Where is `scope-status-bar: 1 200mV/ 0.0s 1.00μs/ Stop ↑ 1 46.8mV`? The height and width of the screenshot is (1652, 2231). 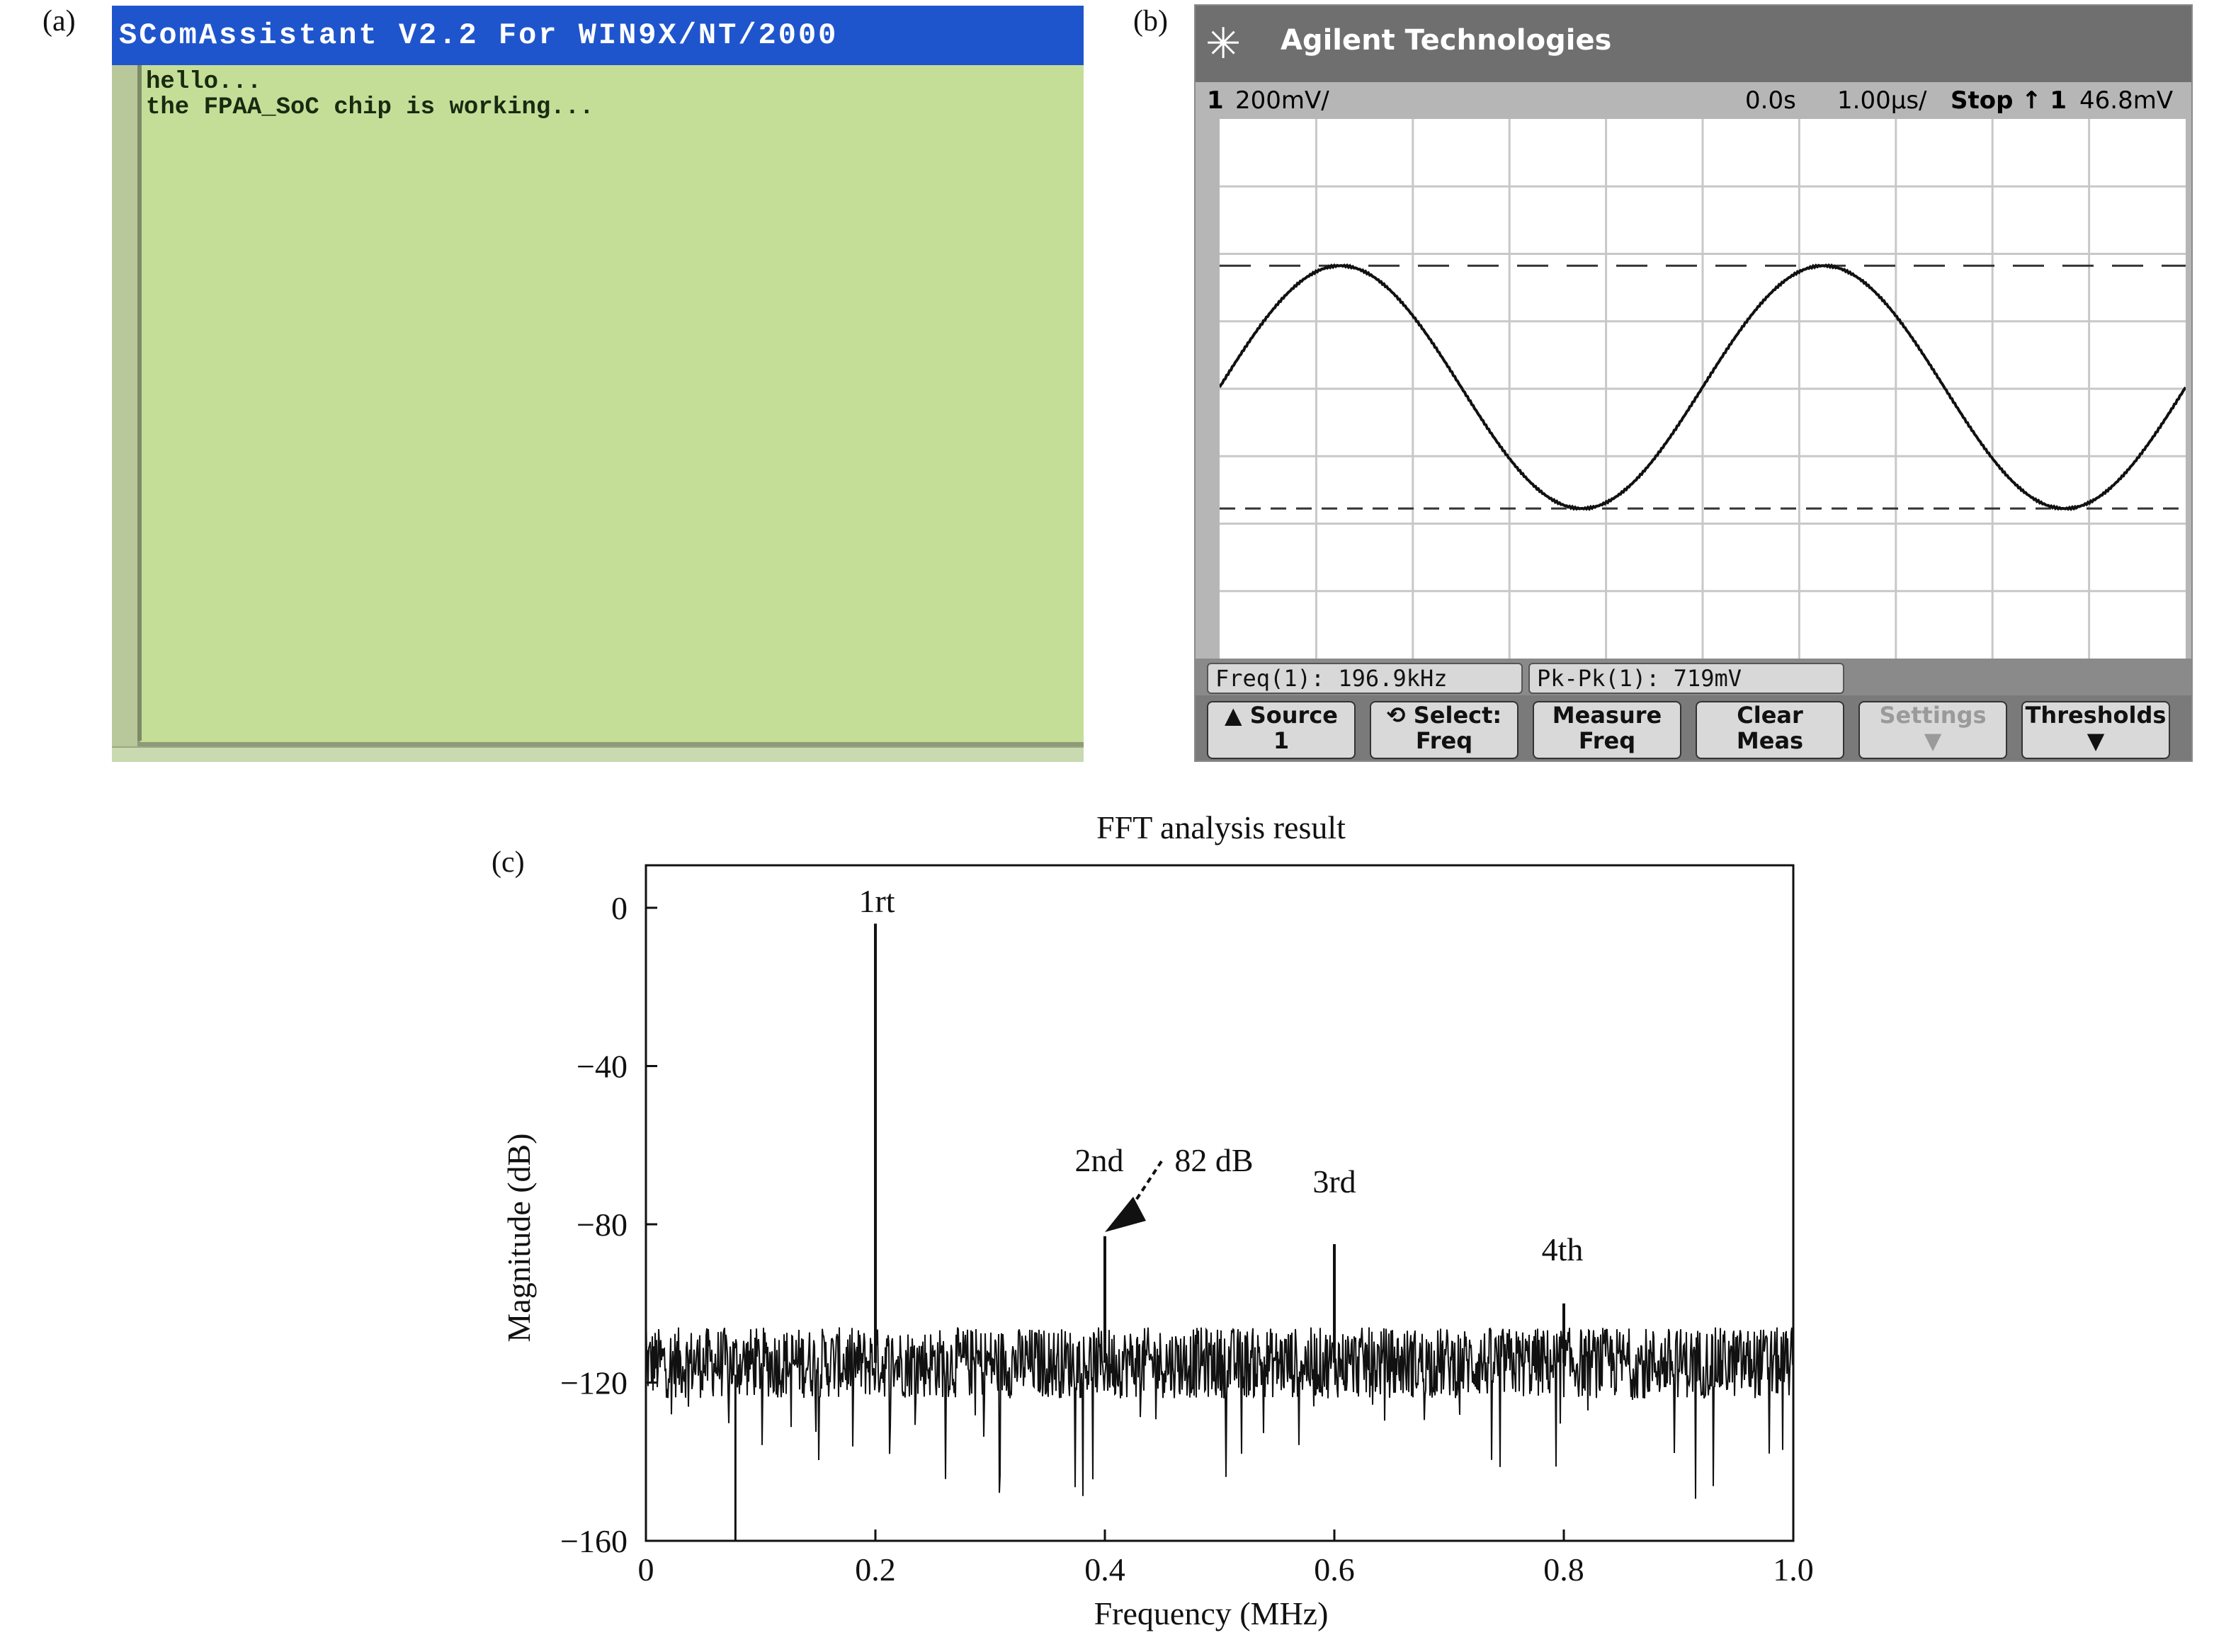 scope-status-bar: 1 200mV/ 0.0s 1.00μs/ Stop ↑ 1 46.8mV is located at coordinates (1694, 100).